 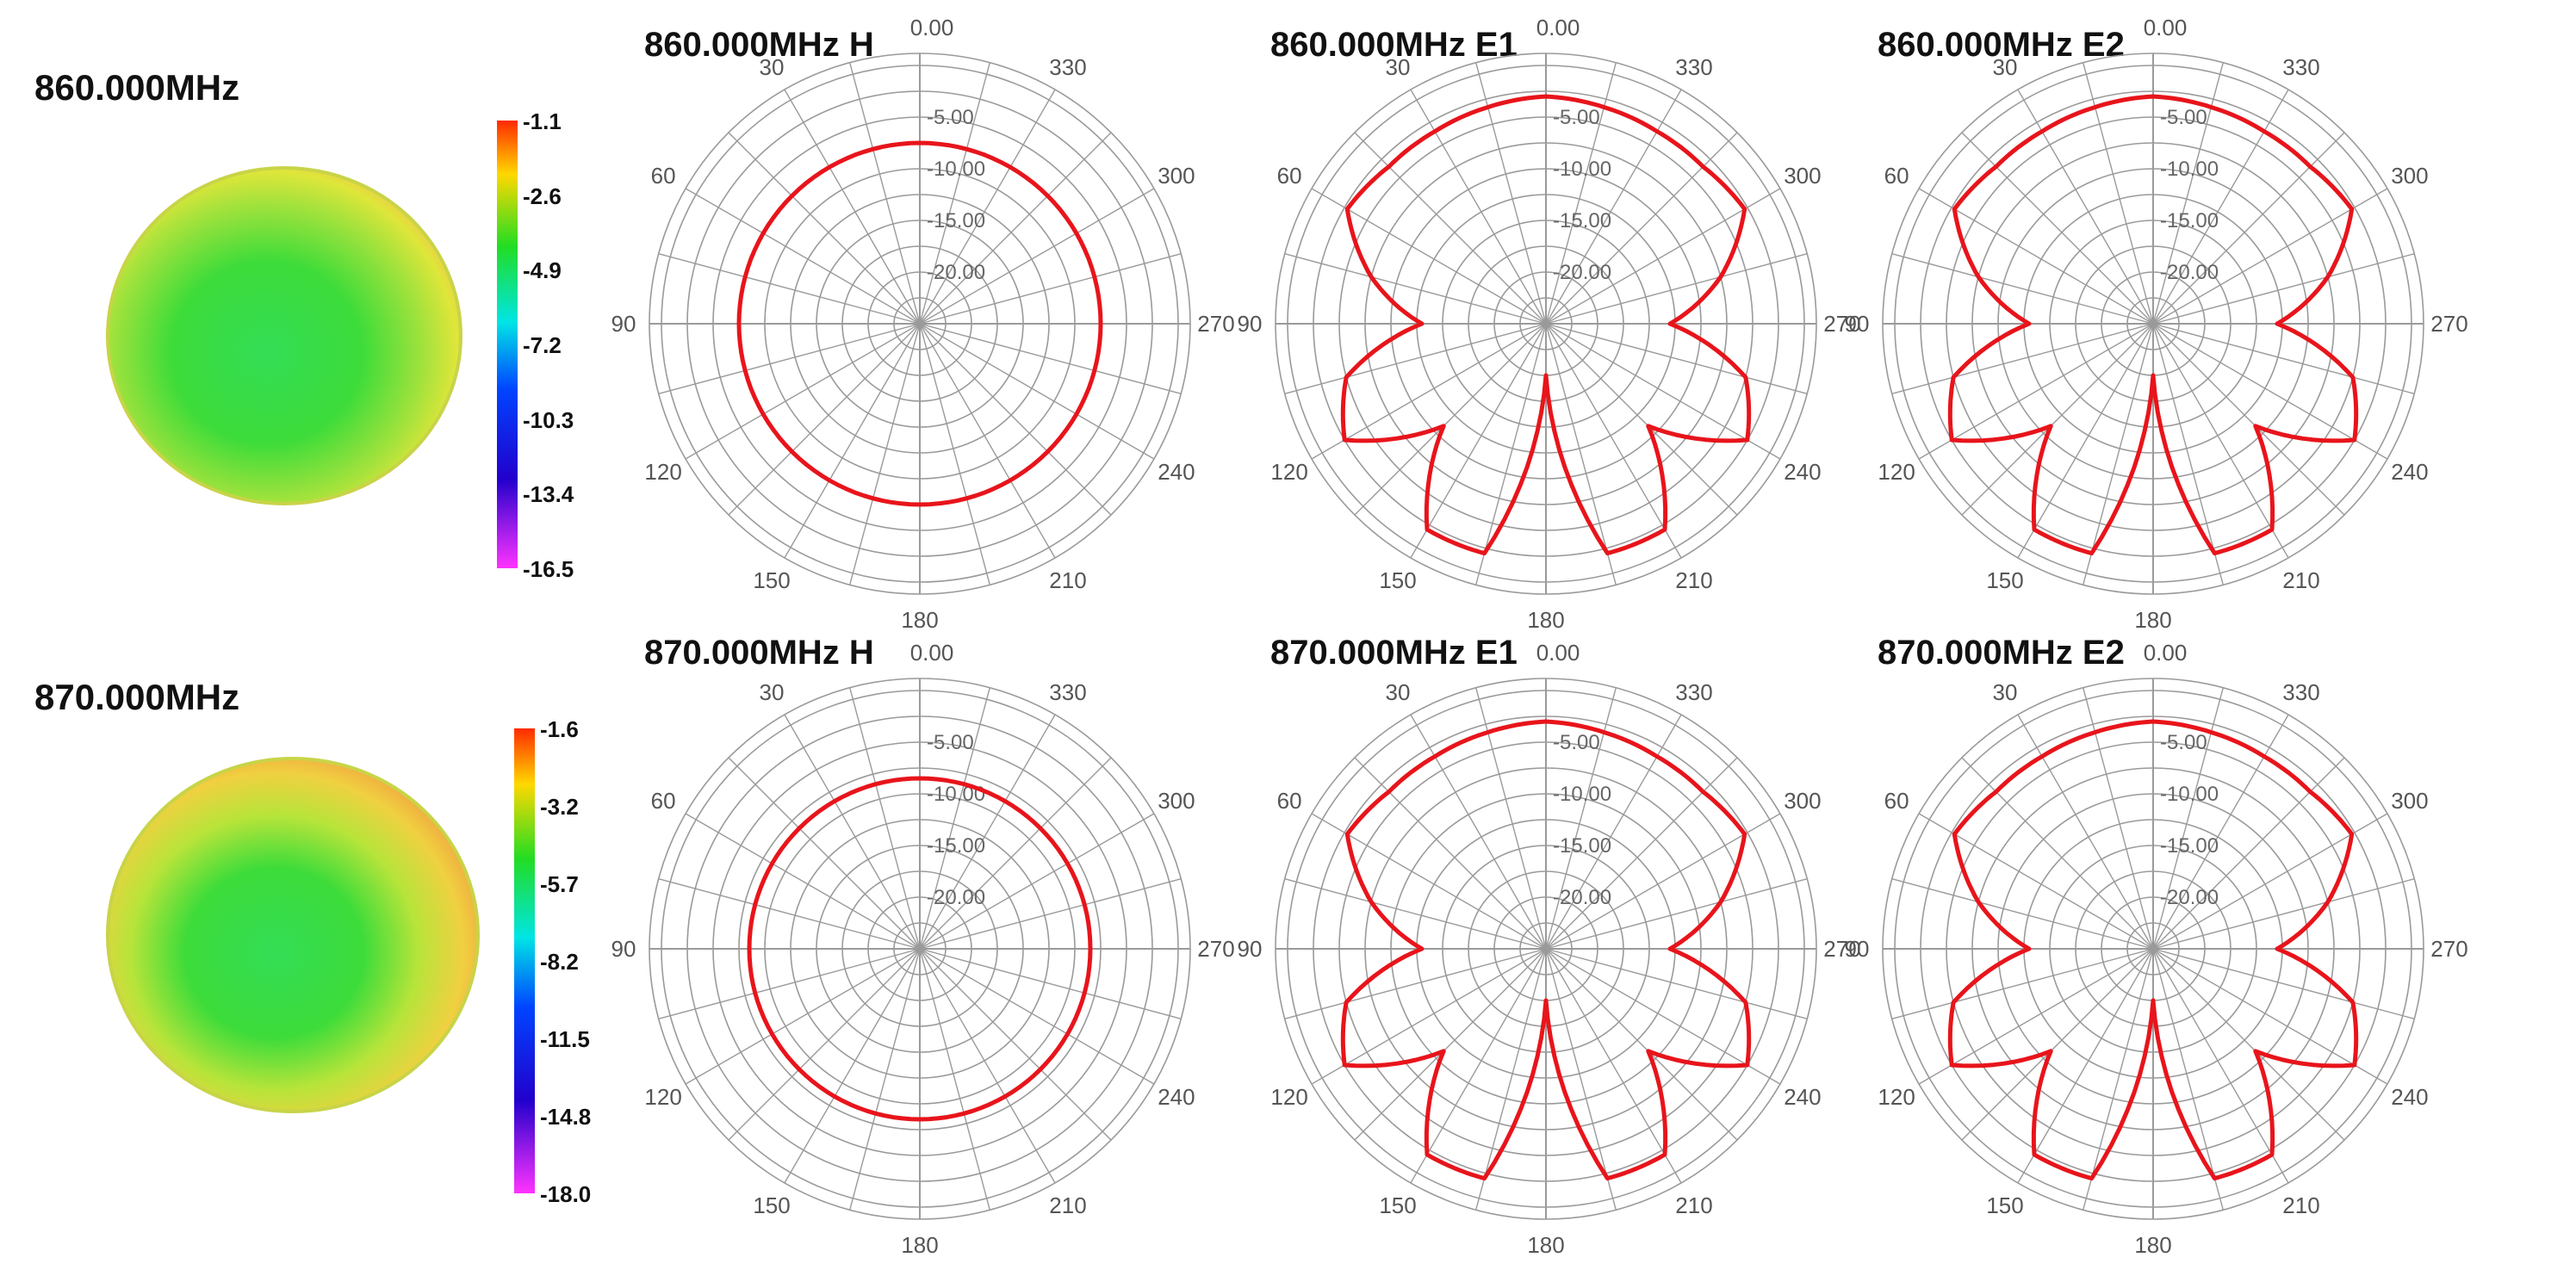 What do you see at coordinates (524, 961) in the screenshot?
I see `colorbar` at bounding box center [524, 961].